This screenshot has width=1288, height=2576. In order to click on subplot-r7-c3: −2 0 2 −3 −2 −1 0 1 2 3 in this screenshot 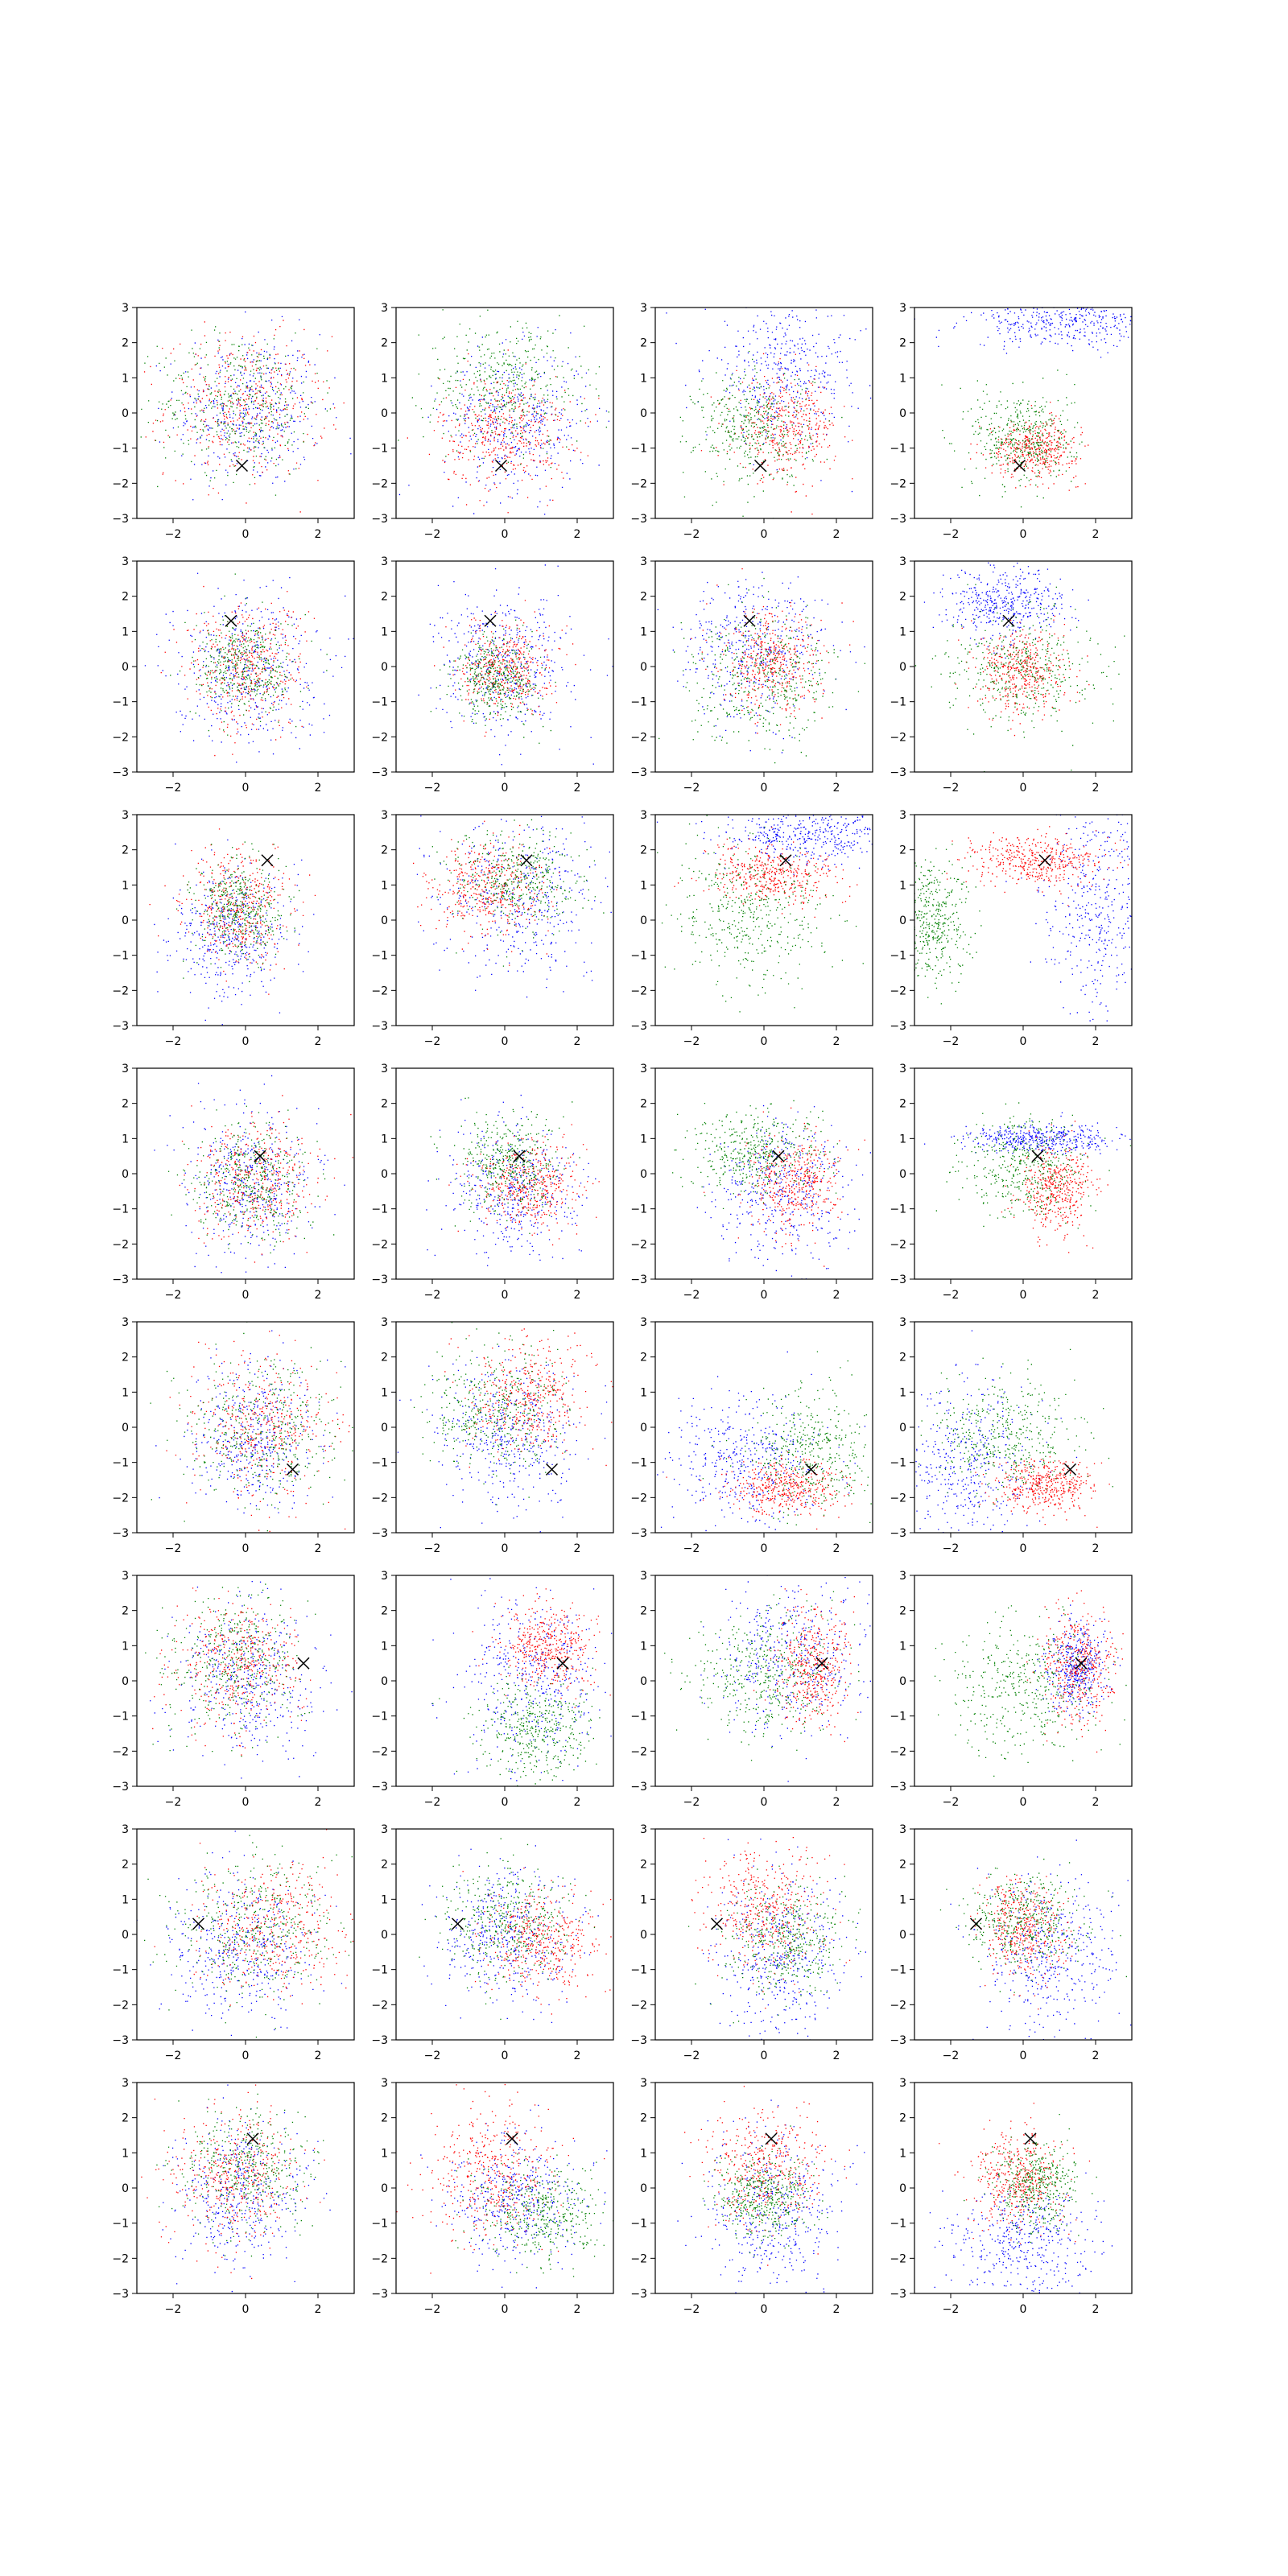, I will do `click(751, 1942)`.